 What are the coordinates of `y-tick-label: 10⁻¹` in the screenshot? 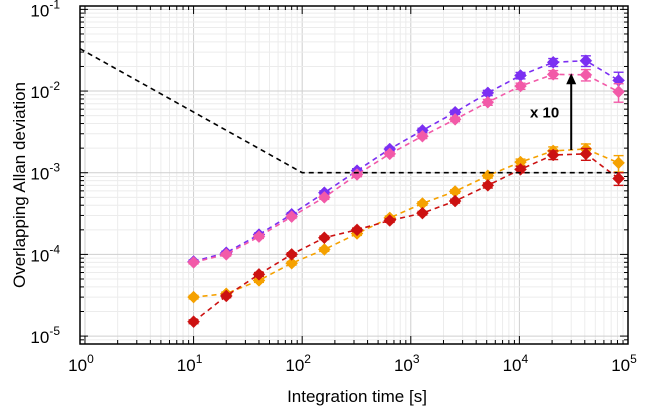 It's located at (45, 10).